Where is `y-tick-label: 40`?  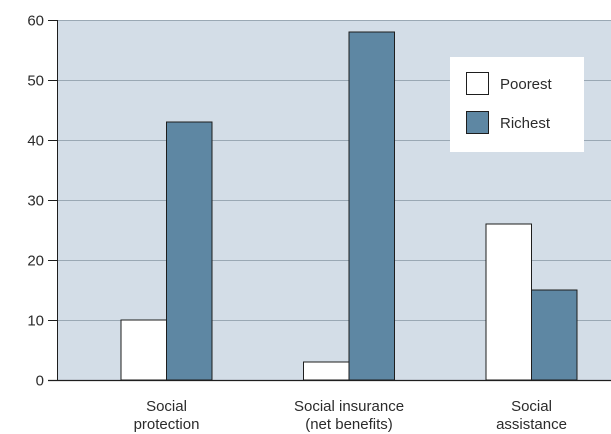 y-tick-label: 40 is located at coordinates (35, 141).